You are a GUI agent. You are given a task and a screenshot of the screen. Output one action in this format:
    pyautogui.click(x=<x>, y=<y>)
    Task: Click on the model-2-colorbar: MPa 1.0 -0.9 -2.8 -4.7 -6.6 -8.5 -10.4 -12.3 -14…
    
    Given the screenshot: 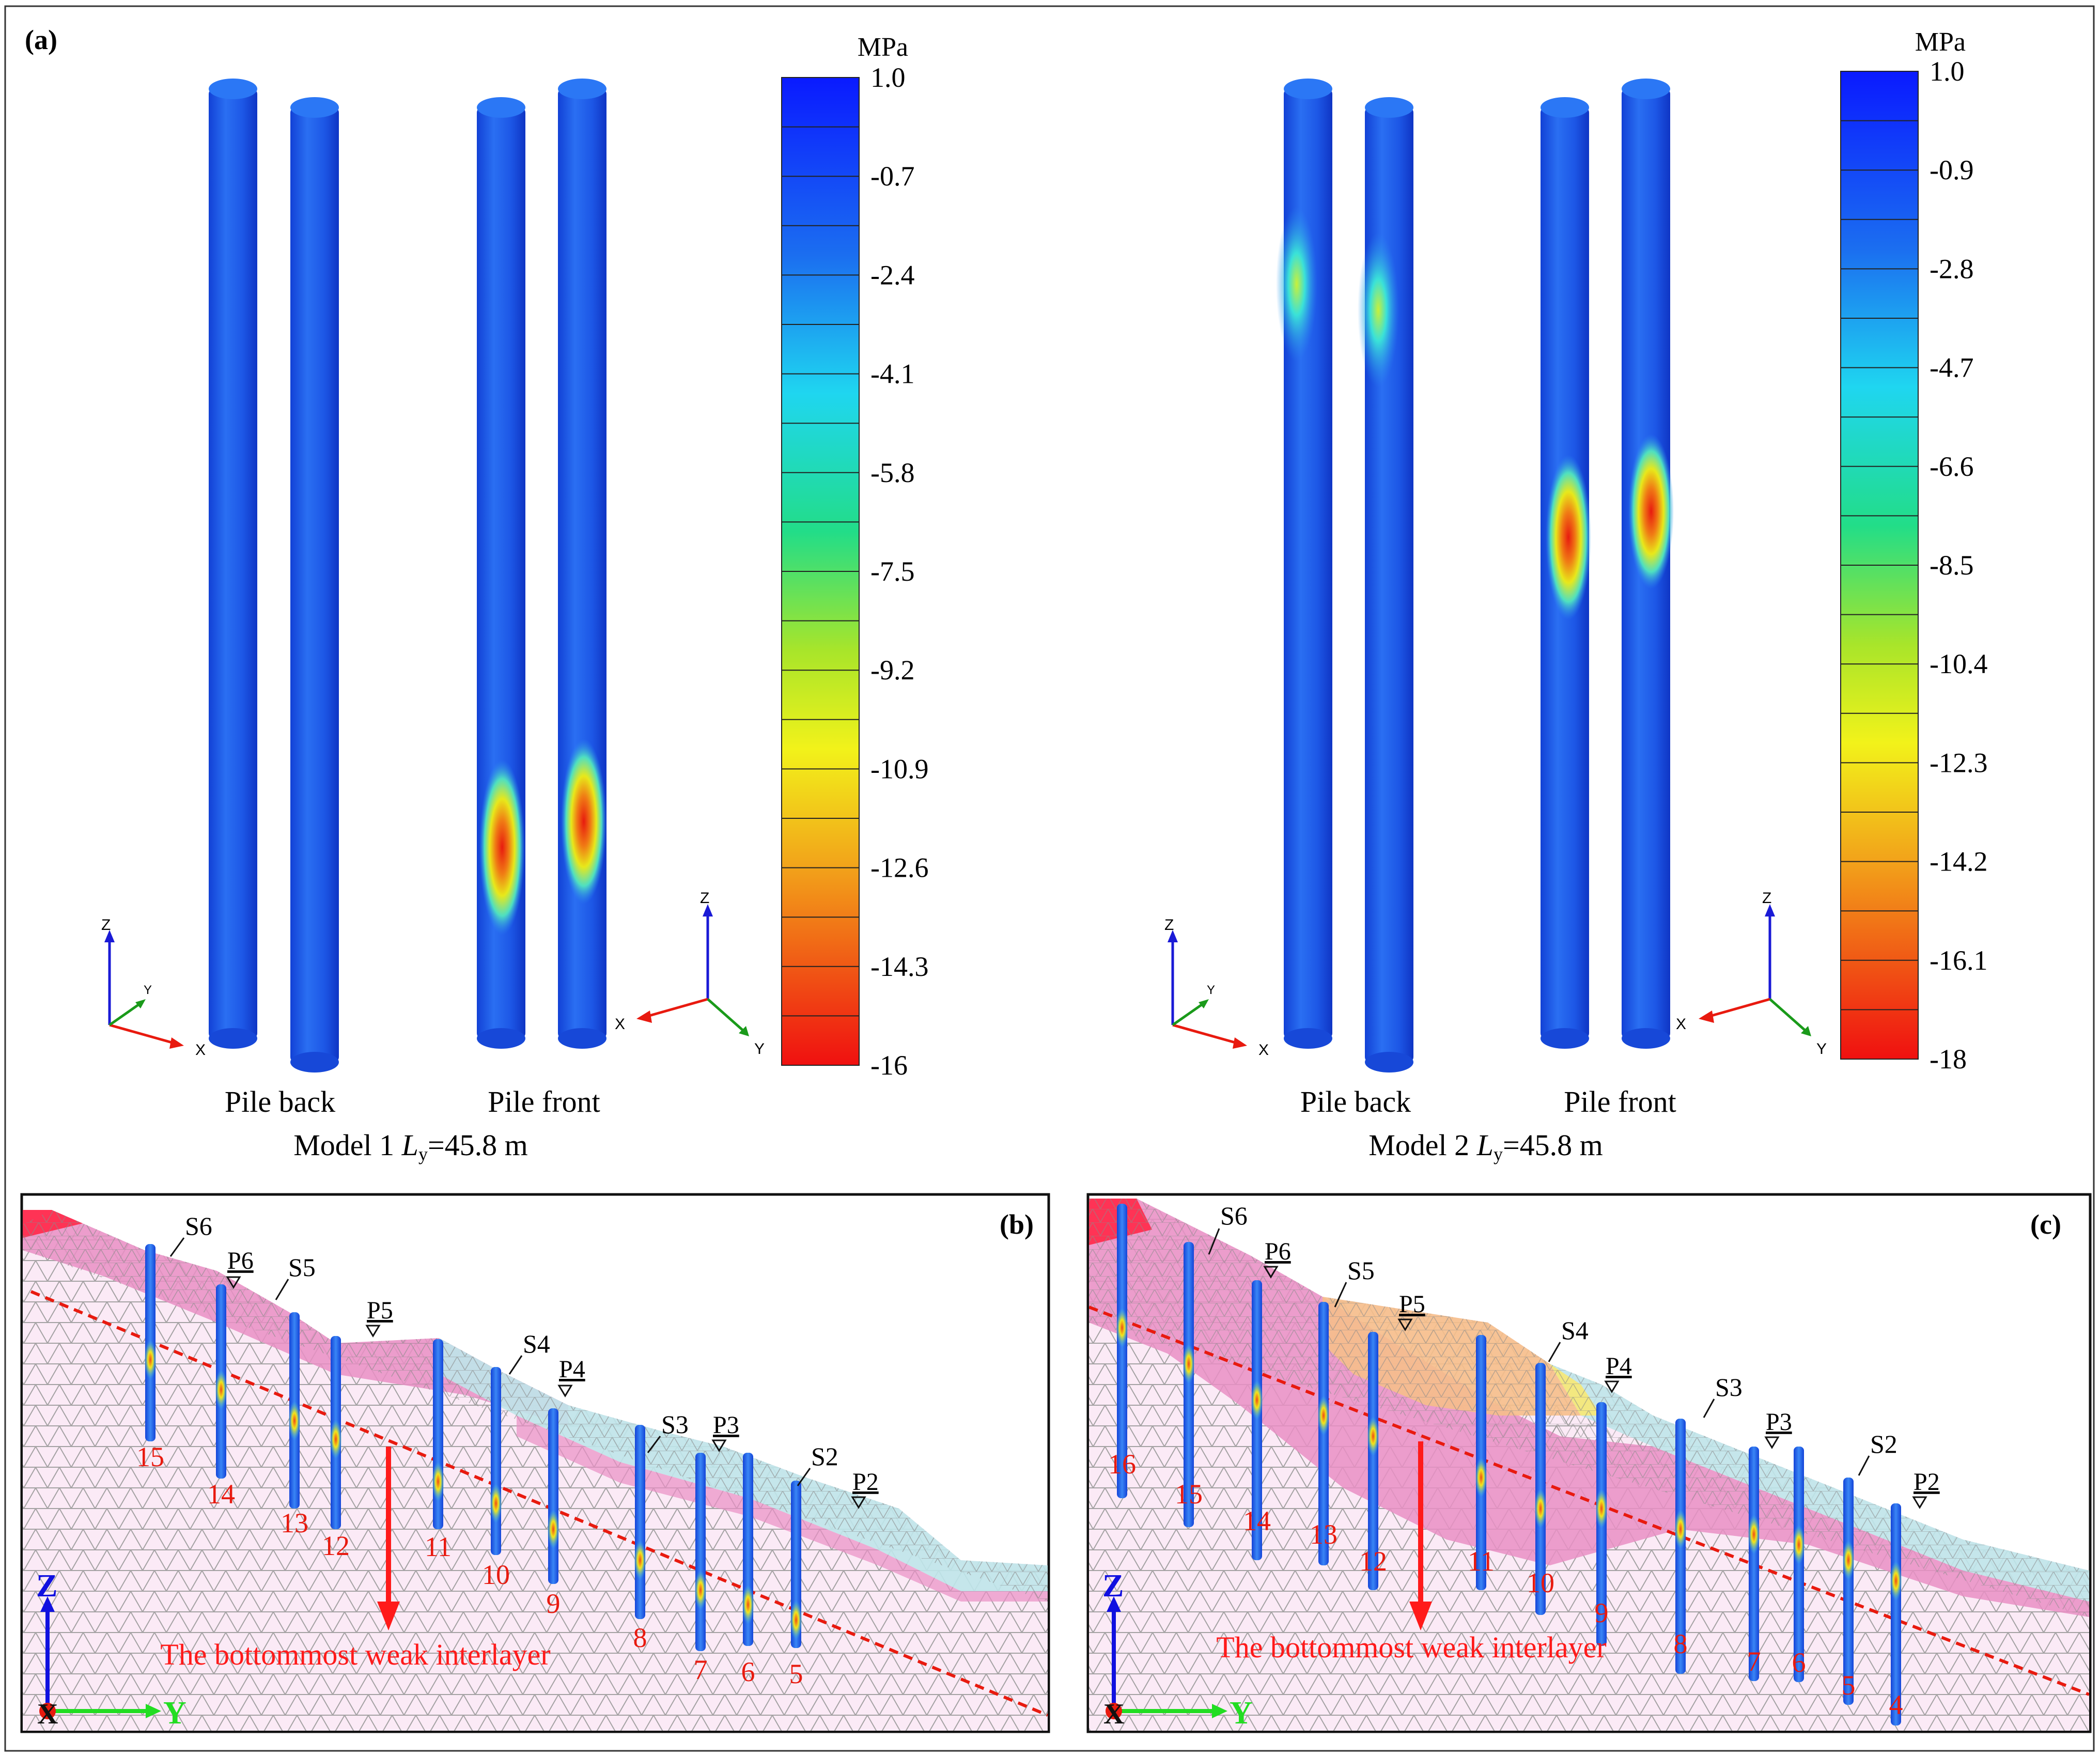 What is the action you would take?
    pyautogui.click(x=1913, y=551)
    